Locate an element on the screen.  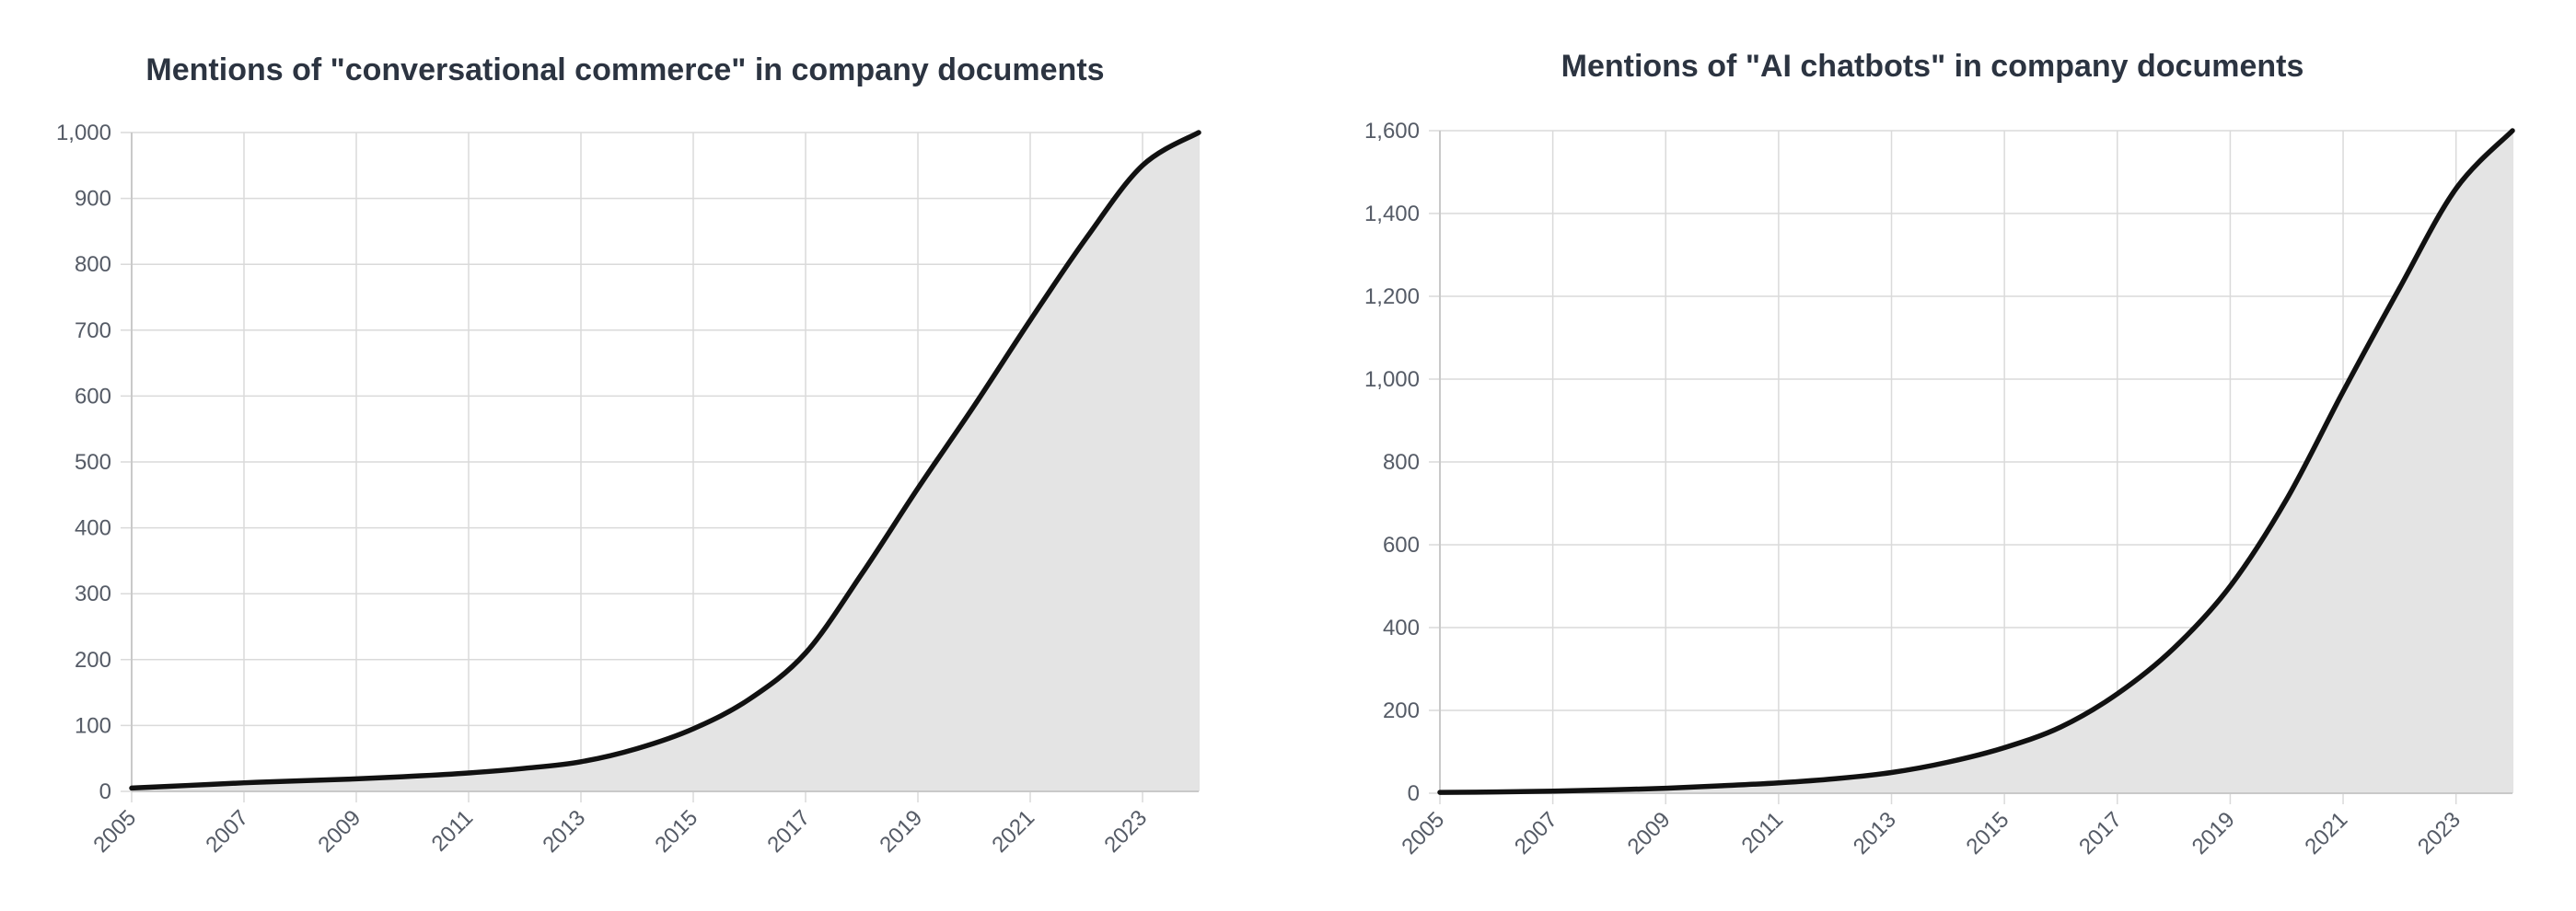
y-tick-label: 900 is located at coordinates (93, 199).